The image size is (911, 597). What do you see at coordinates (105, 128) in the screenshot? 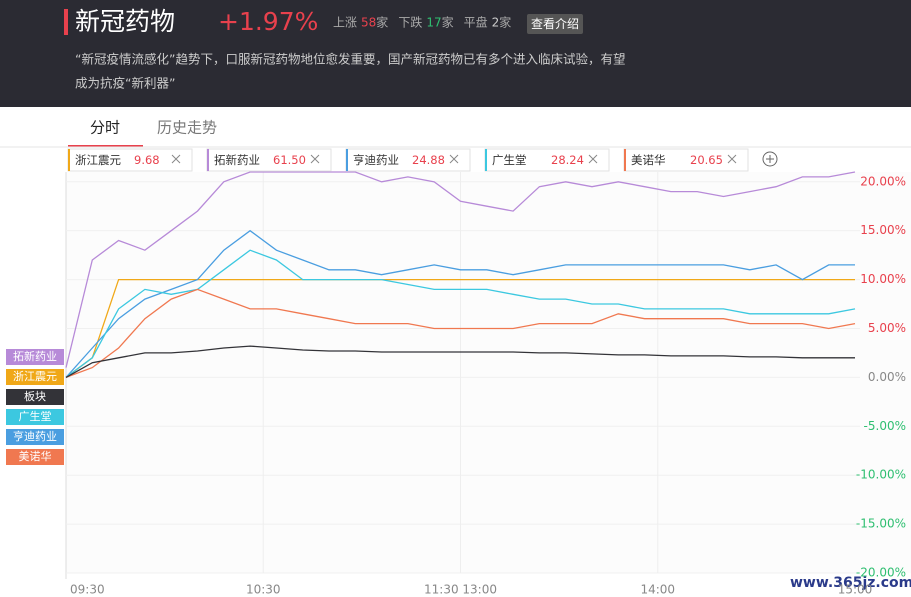
I see `tab: 分时` at bounding box center [105, 128].